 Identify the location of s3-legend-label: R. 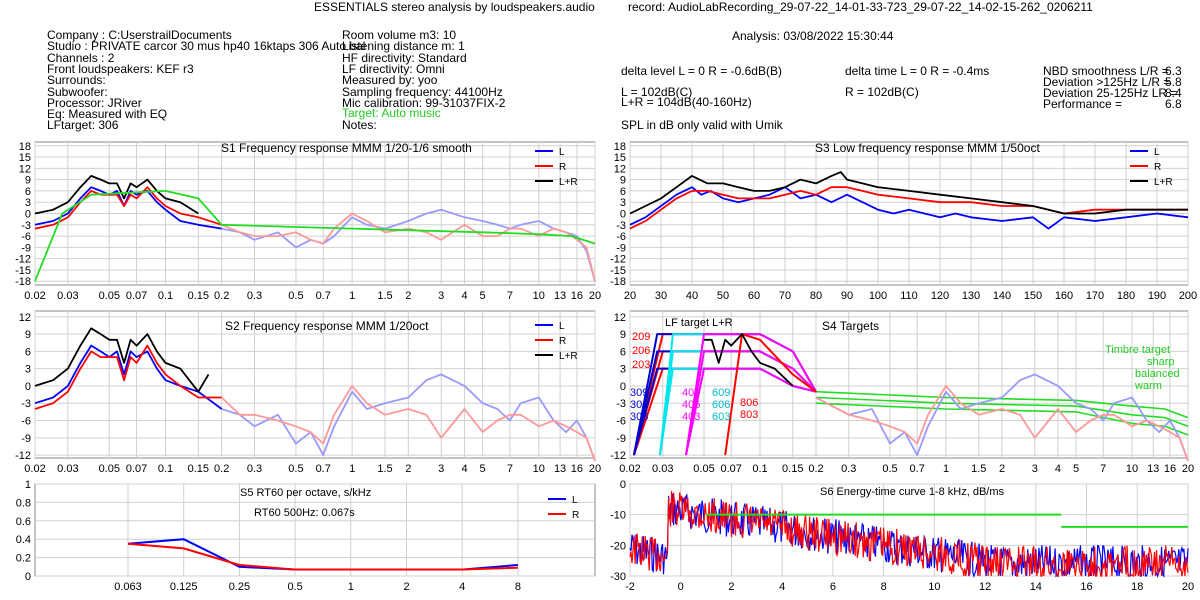
(1157, 167).